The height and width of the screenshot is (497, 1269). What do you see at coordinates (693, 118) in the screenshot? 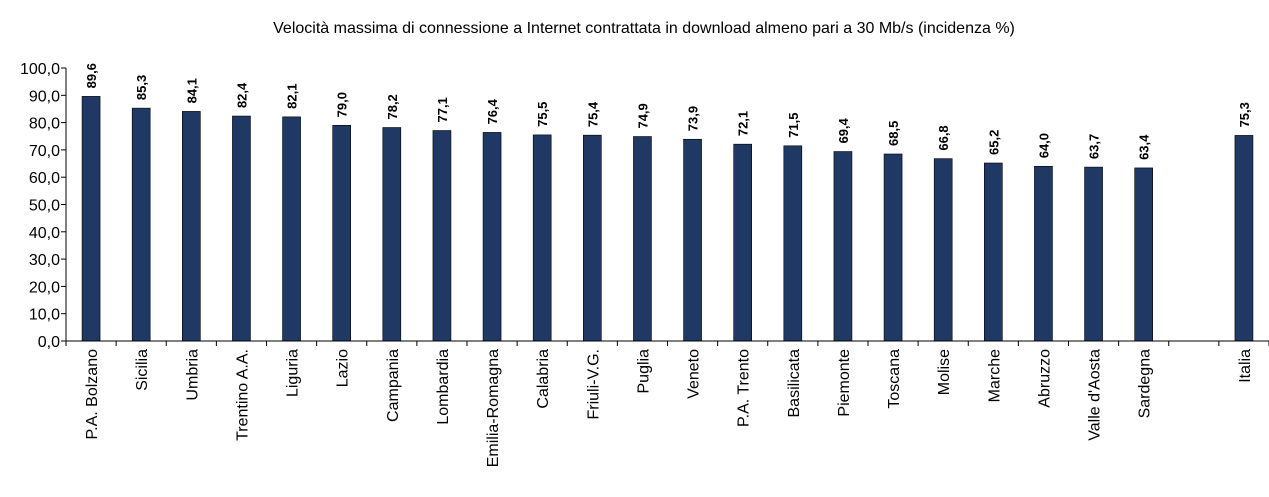
I see `data-label: 73,9` at bounding box center [693, 118].